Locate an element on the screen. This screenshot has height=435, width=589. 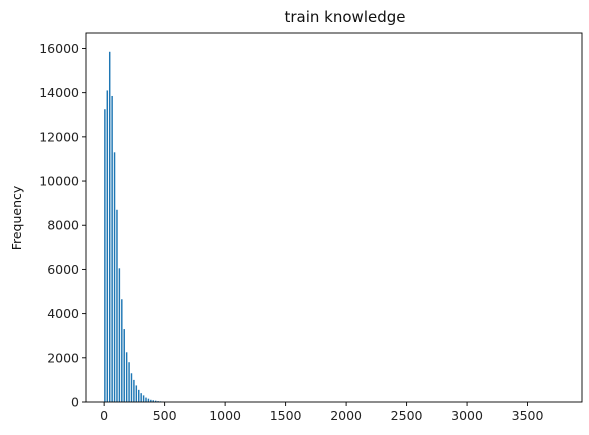
y-tick-label: 4000 is located at coordinates (63, 313).